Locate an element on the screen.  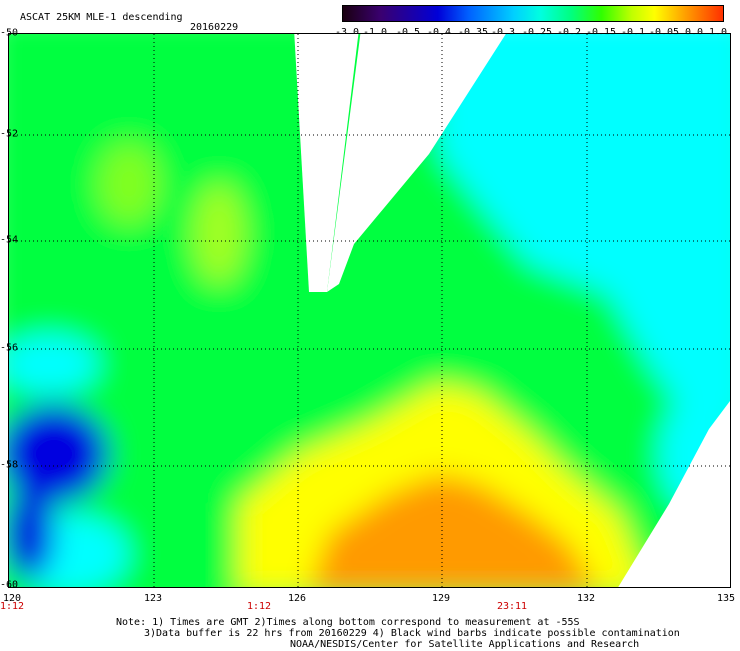
lon-label: 123 is located at coordinates (153, 598).